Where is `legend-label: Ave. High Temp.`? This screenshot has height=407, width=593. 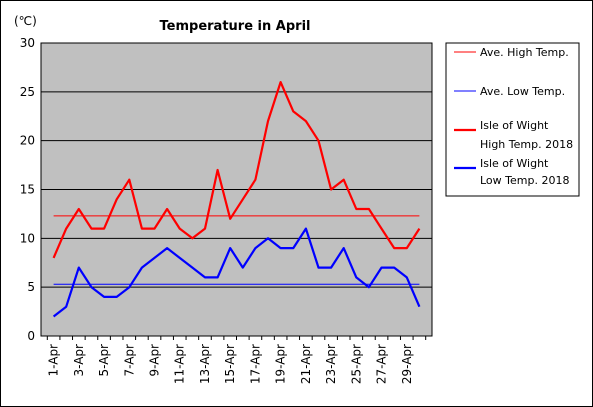
legend-label: Ave. High Temp. is located at coordinates (524, 52).